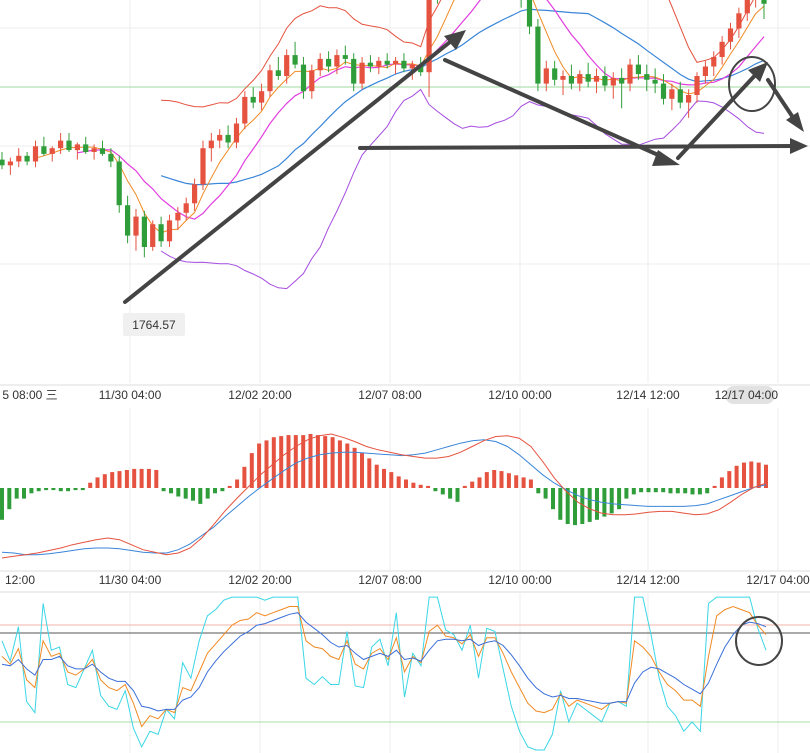 The width and height of the screenshot is (810, 753). Describe the element at coordinates (520, 395) in the screenshot. I see `price-x-tick: 12/10 00:00` at that location.